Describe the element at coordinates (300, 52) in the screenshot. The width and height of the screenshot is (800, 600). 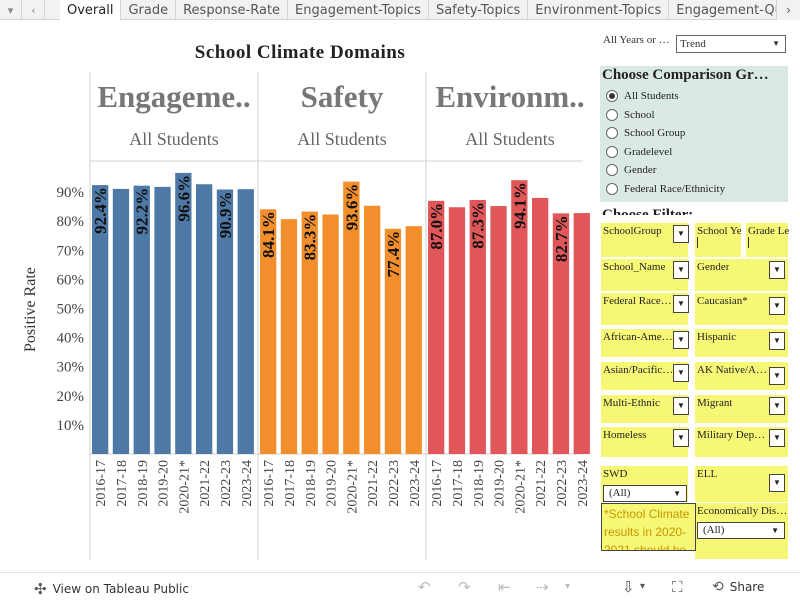
I see `chart-title: School Climate Domains` at that location.